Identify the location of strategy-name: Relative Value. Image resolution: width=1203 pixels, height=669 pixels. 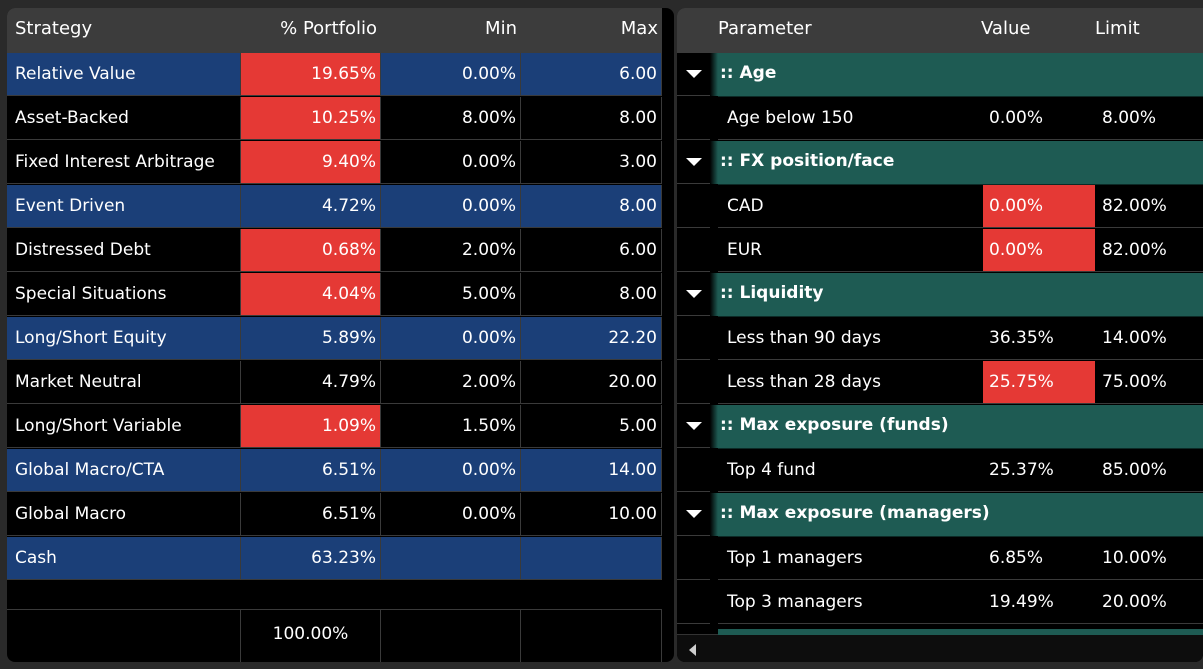
(124, 74).